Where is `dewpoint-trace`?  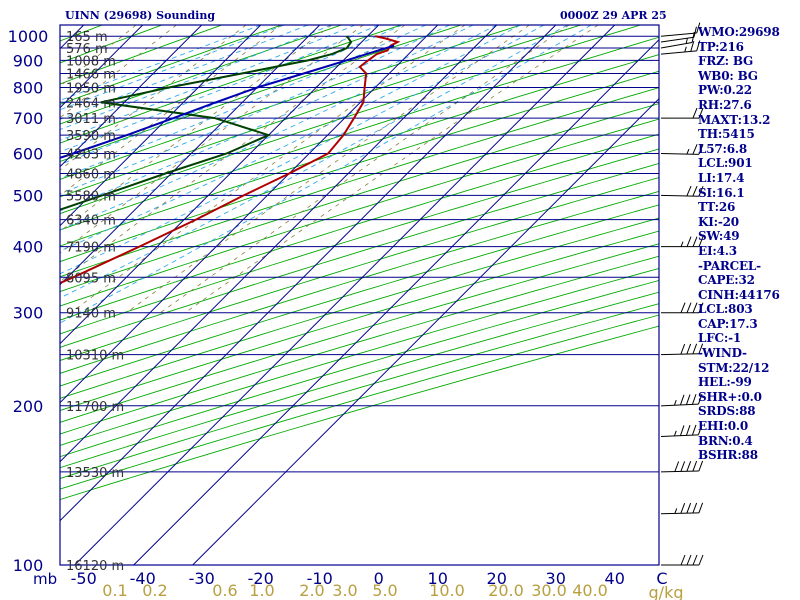 dewpoint-trace is located at coordinates (206, 123).